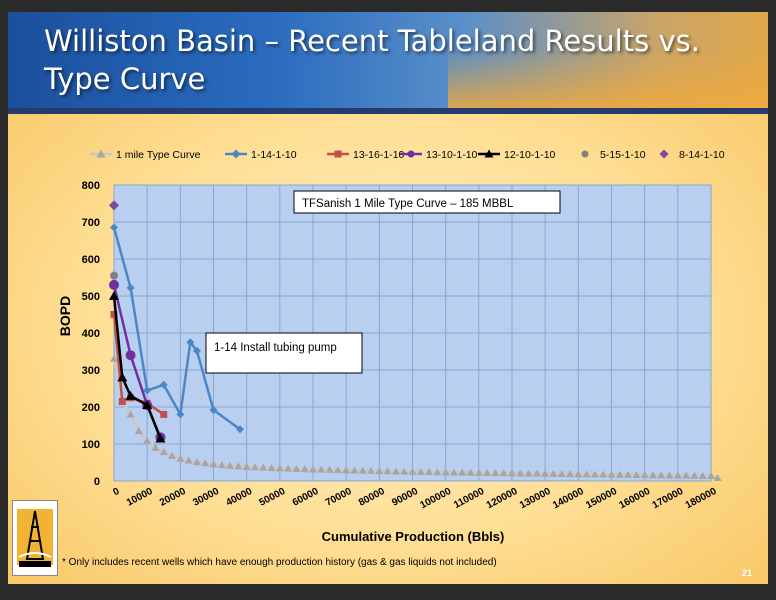 The height and width of the screenshot is (600, 776). What do you see at coordinates (623, 155) in the screenshot?
I see `legend-label-5-15-1-10: 5-15-1-10` at bounding box center [623, 155].